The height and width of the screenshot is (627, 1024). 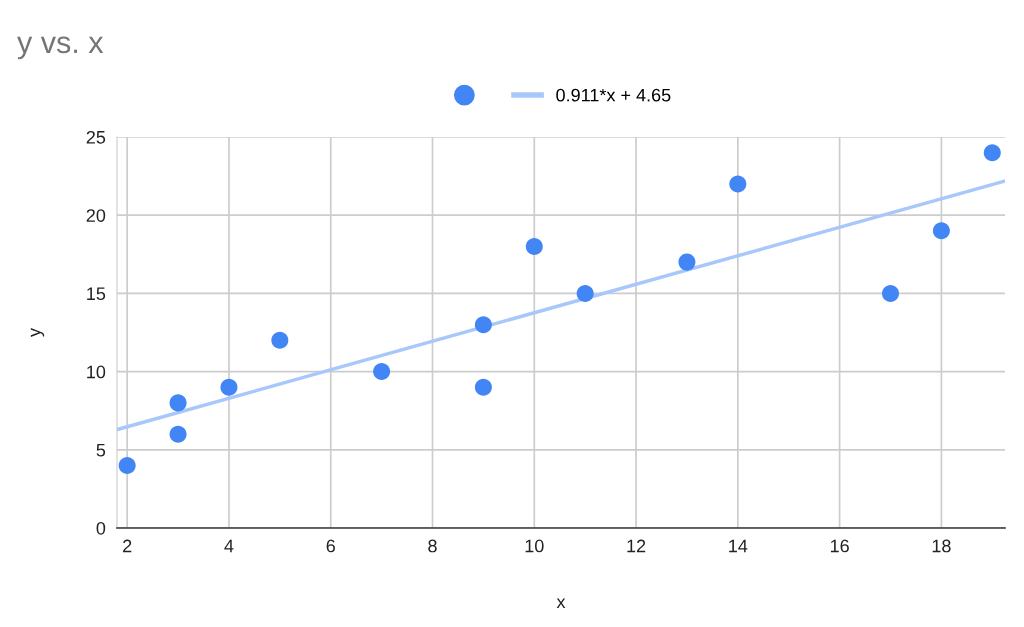 What do you see at coordinates (101, 450) in the screenshot?
I see `y-tick-label: 5` at bounding box center [101, 450].